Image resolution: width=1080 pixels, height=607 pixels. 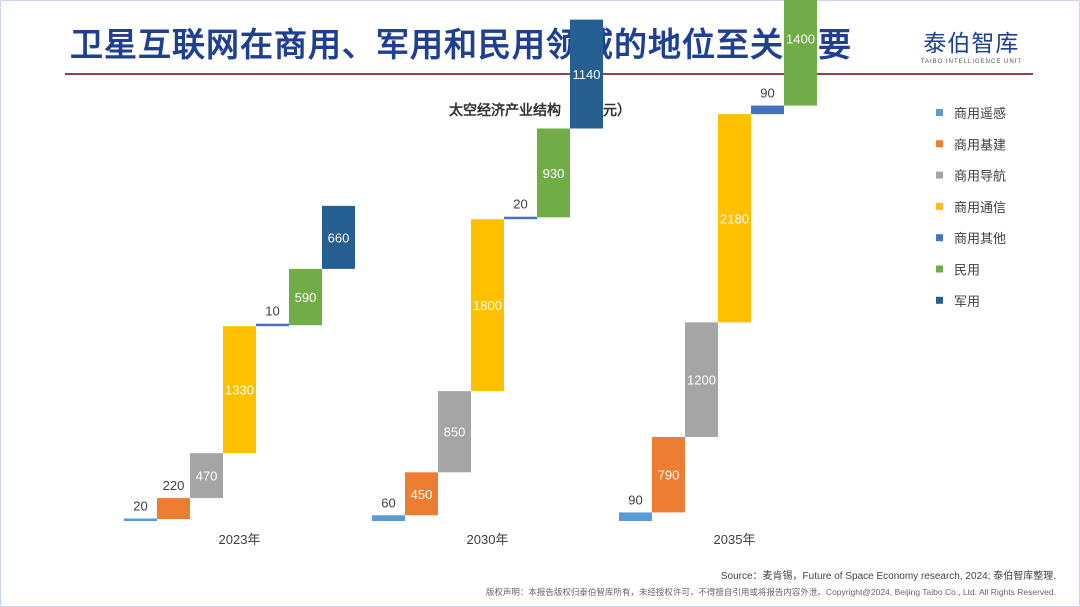 What do you see at coordinates (140, 506) in the screenshot?
I see `data-label-1-1: 20` at bounding box center [140, 506].